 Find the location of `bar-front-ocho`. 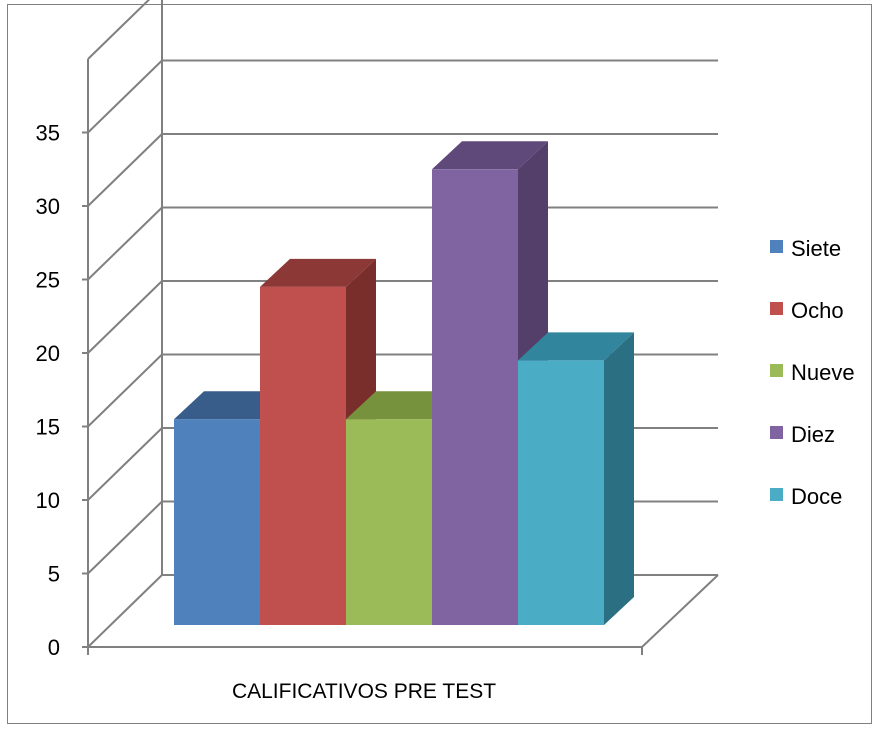

bar-front-ocho is located at coordinates (303, 455).